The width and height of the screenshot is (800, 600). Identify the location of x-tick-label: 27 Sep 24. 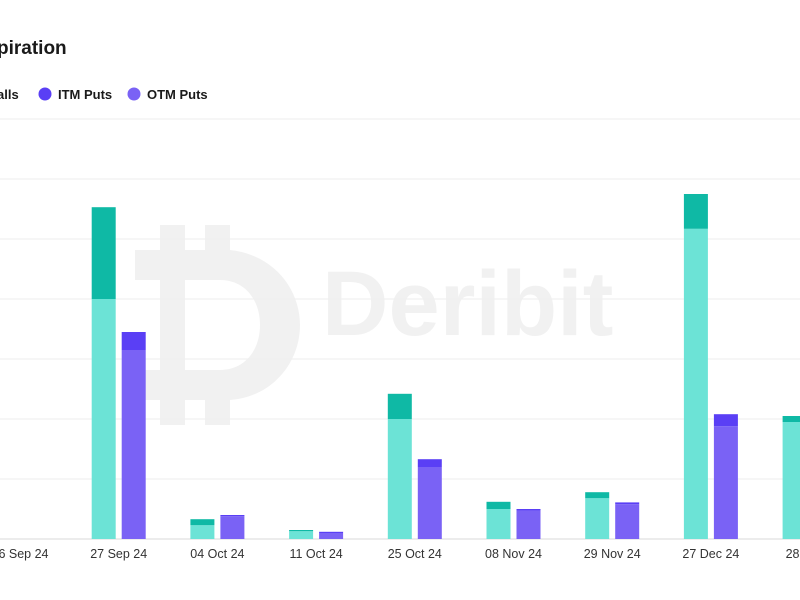
(118, 554).